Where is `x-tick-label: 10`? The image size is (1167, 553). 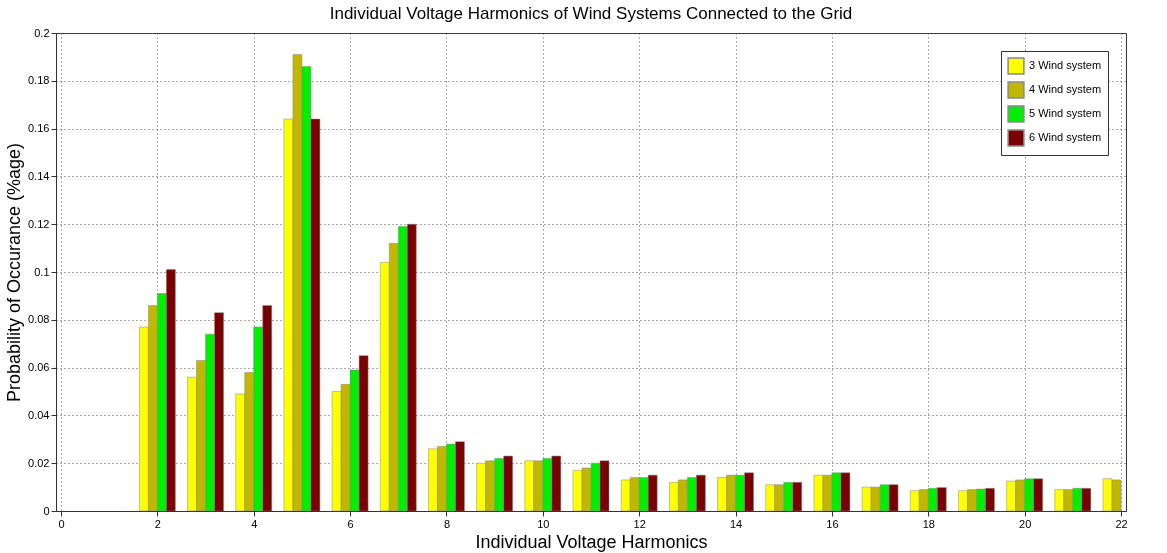
x-tick-label: 10 is located at coordinates (543, 523).